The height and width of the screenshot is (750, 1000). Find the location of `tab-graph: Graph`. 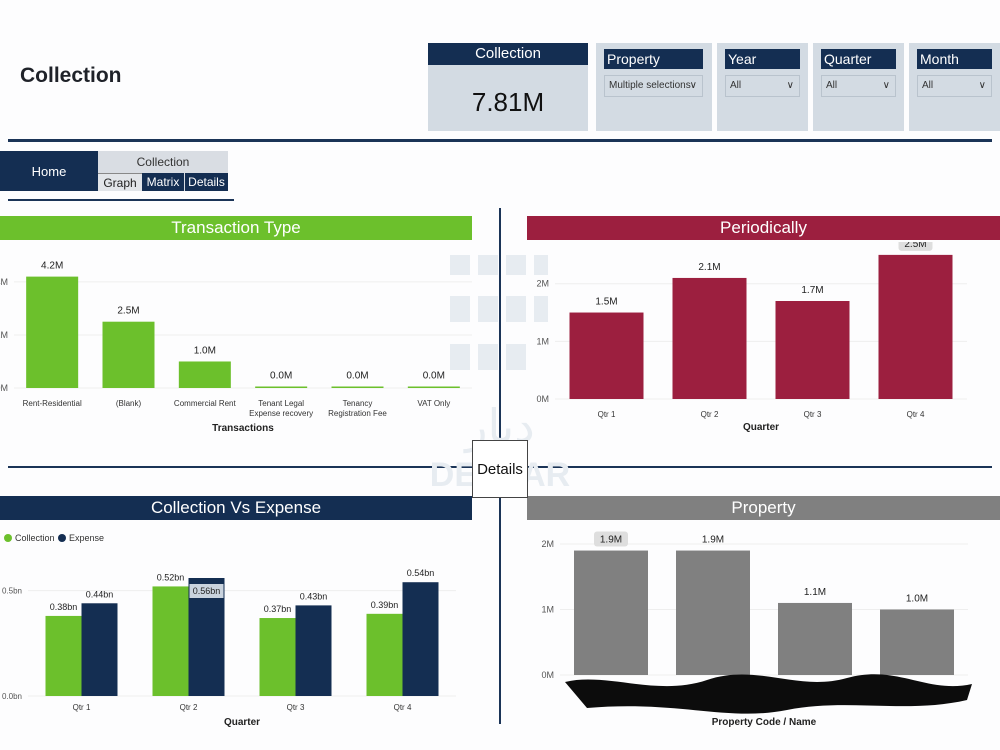

tab-graph: Graph is located at coordinates (120, 182).